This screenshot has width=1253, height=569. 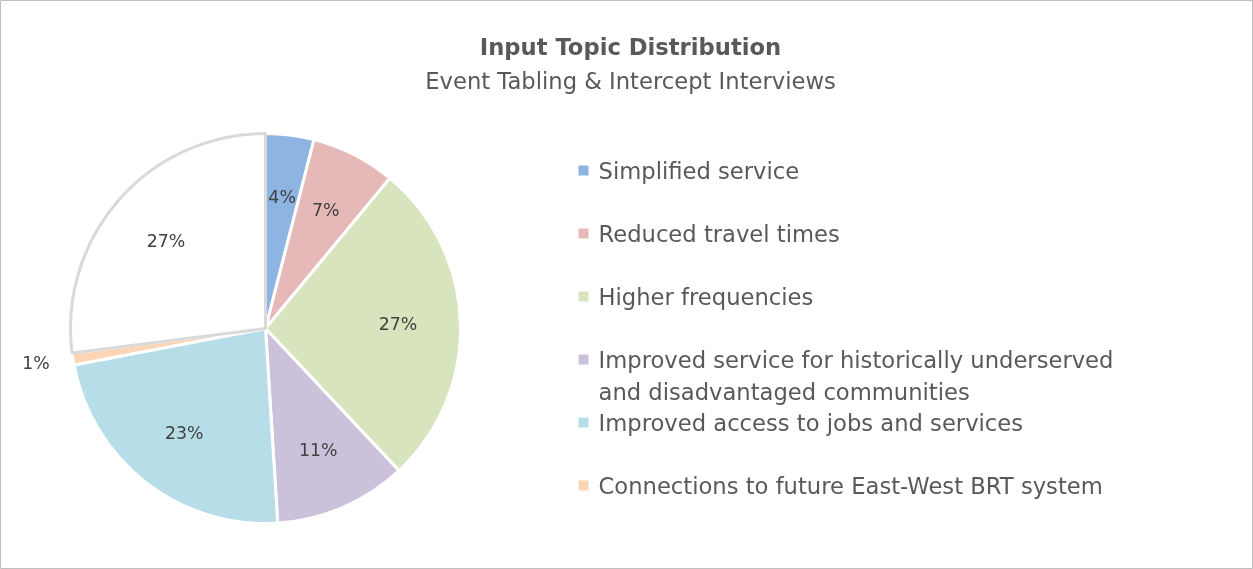 What do you see at coordinates (811, 422) in the screenshot?
I see `legend-label: Improved access to jobs and services` at bounding box center [811, 422].